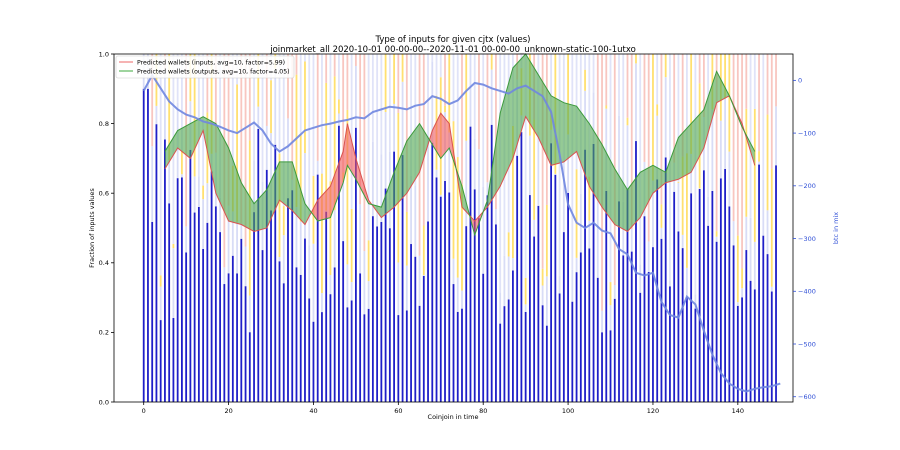 The width and height of the screenshot is (900, 450). Describe the element at coordinates (807, 292) in the screenshot. I see `y2-tick-label: −400` at that location.